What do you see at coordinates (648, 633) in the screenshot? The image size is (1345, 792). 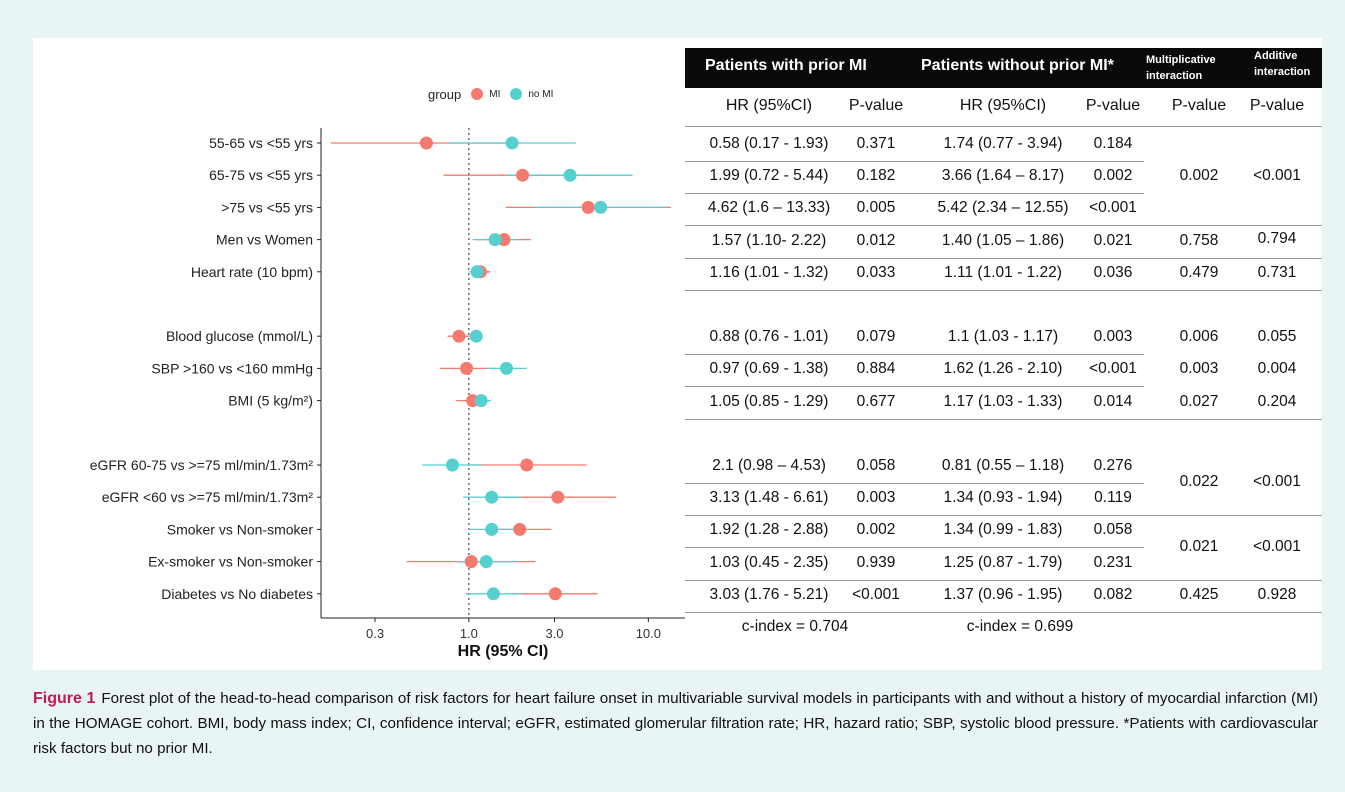 I see `x-tick-label: 10.0` at bounding box center [648, 633].